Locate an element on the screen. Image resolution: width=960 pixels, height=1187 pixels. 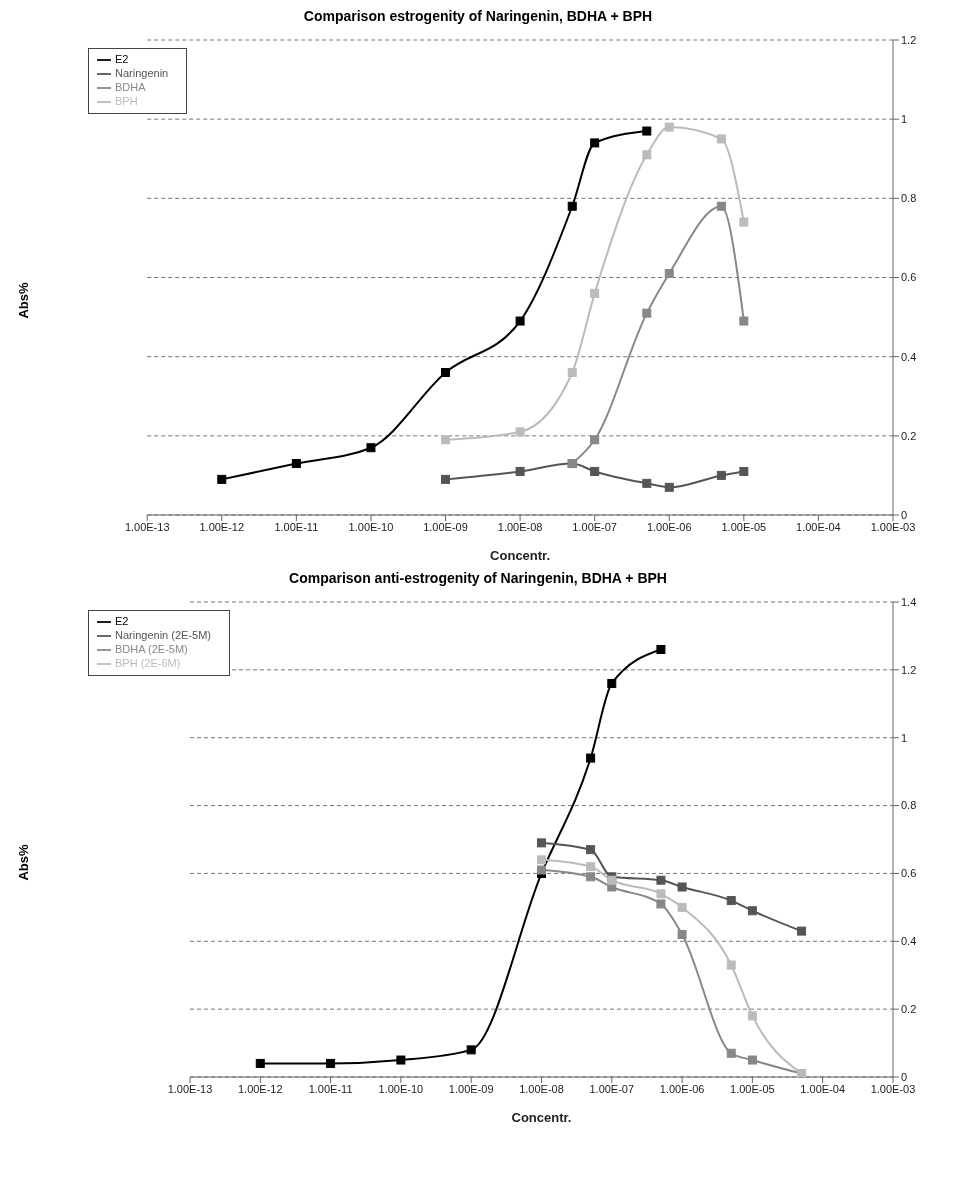
legend-label: BDHA is located at coordinates (130, 87).